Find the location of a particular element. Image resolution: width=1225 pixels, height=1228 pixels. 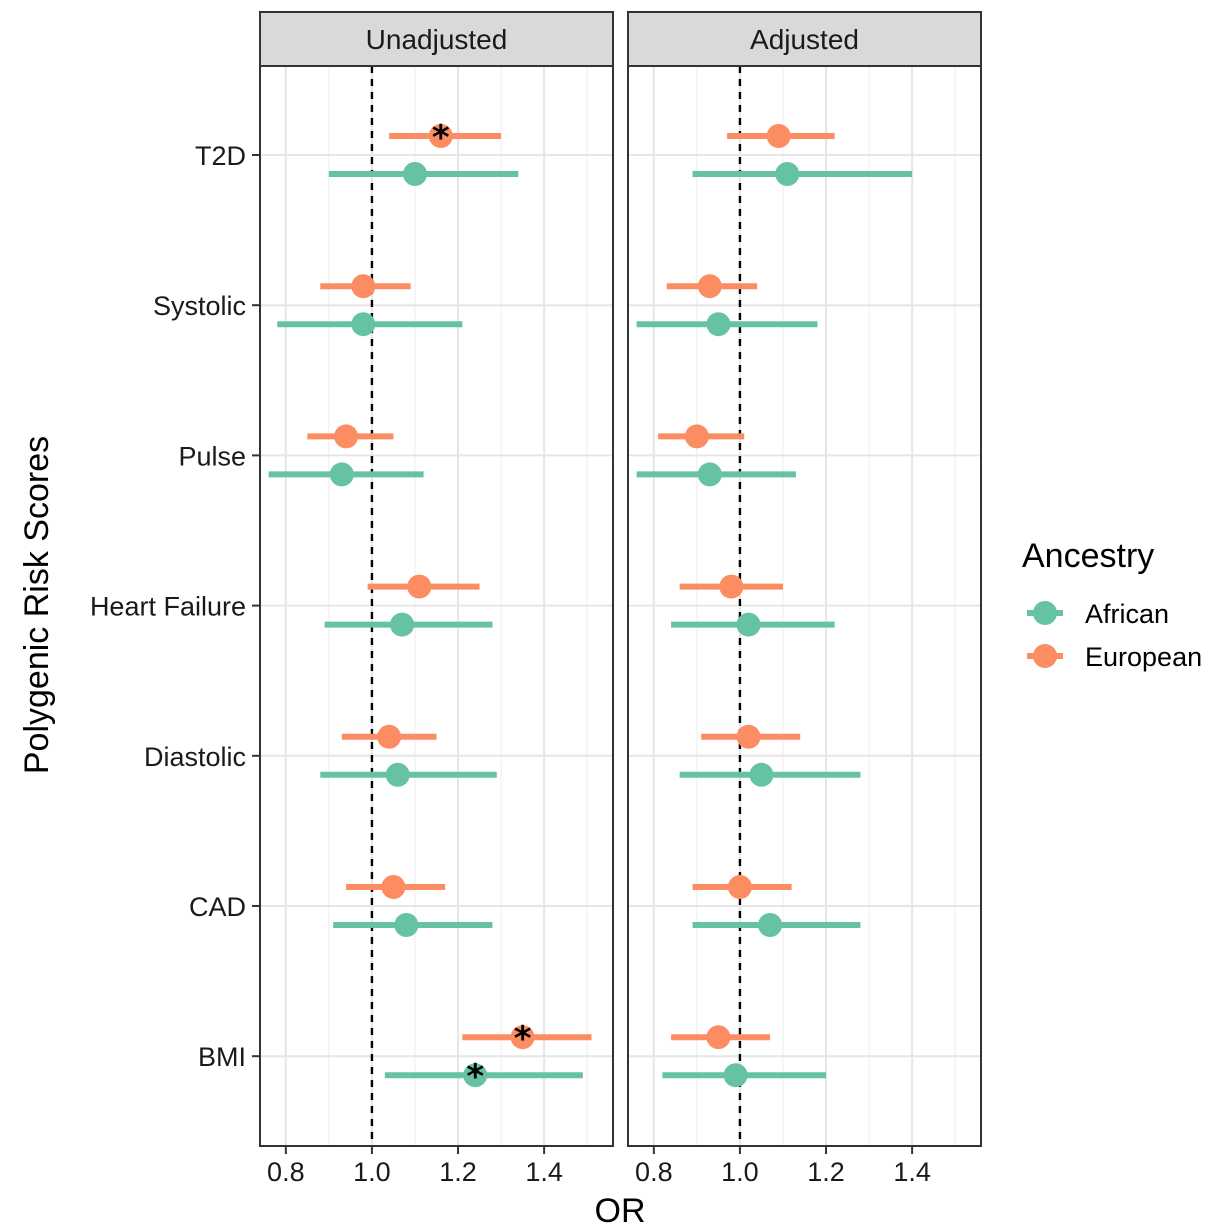

legend: Ancestry African European is located at coordinates (1112, 604).